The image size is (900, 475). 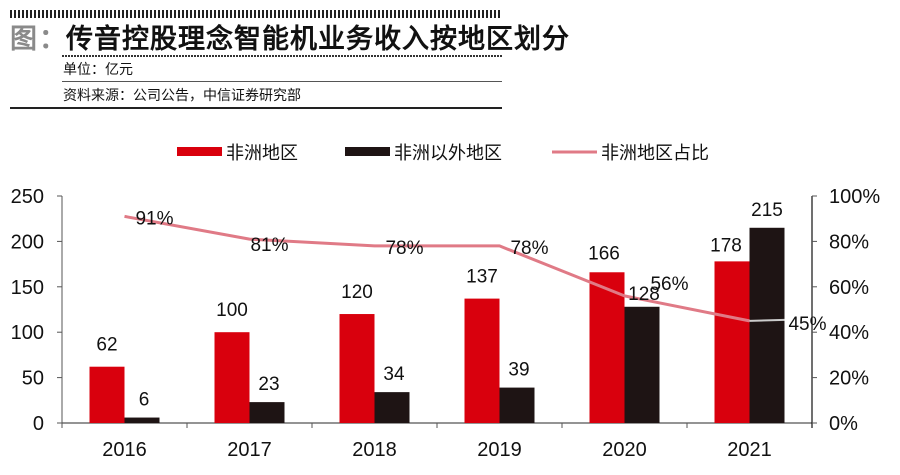 What do you see at coordinates (27, 333) in the screenshot?
I see `left-y-tick-label: 100` at bounding box center [27, 333].